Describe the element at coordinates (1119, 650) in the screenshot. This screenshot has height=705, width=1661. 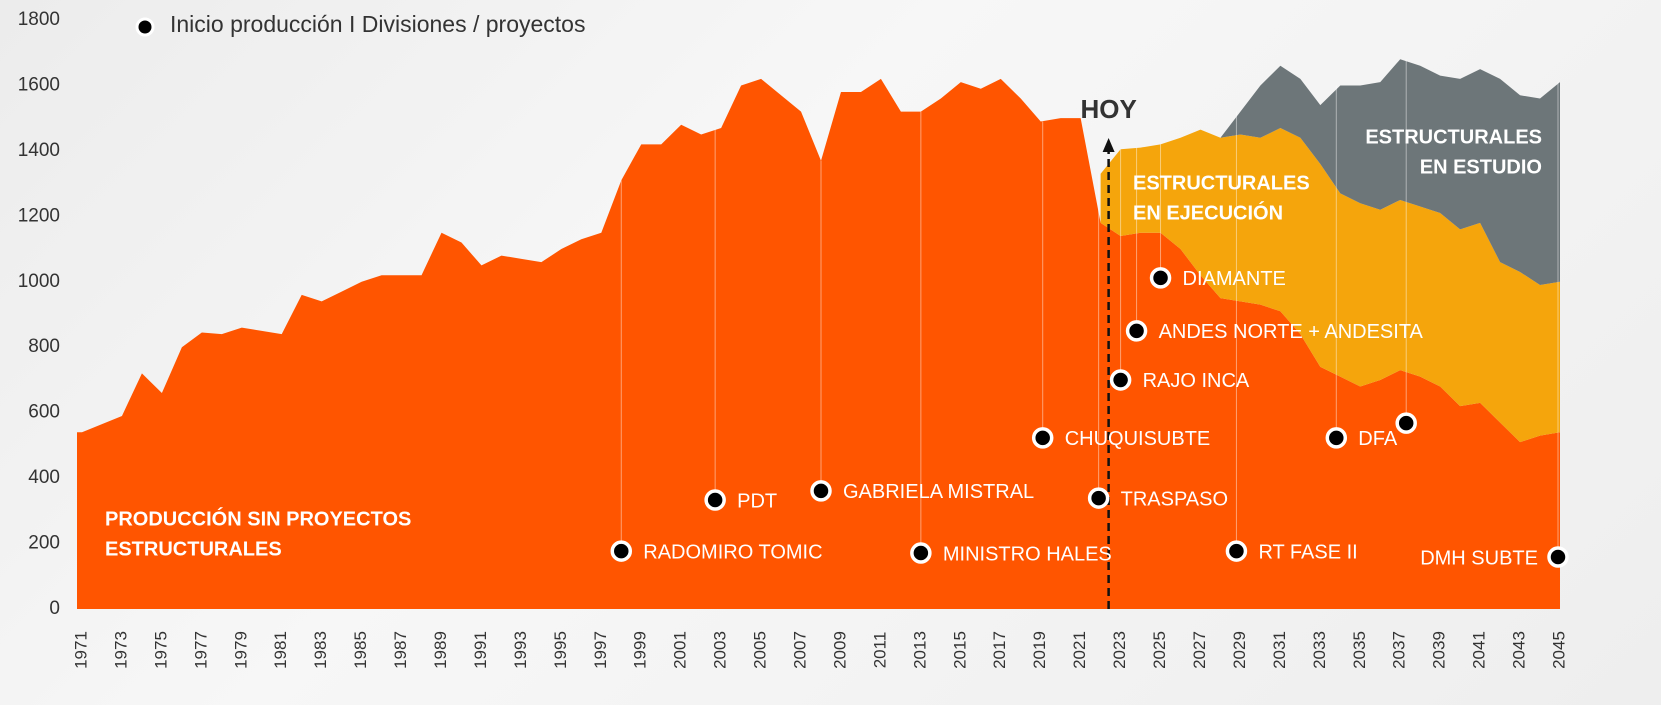
I see `x-tick-label: 2023` at that location.